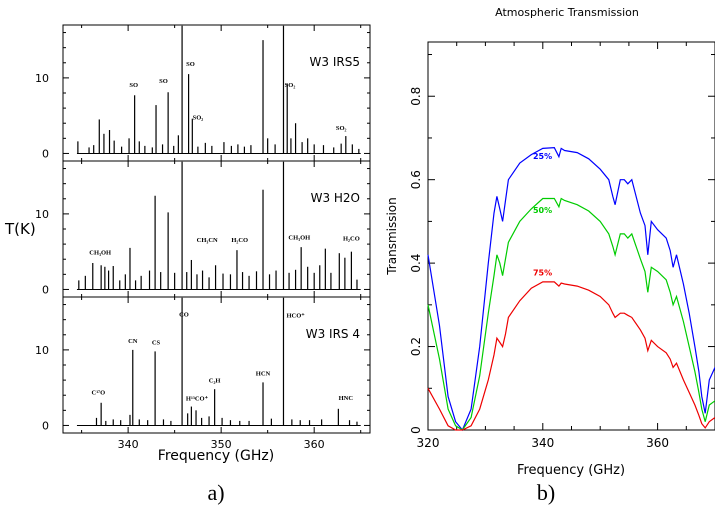 The height and width of the screenshot is (508, 715). What do you see at coordinates (346, 398) in the screenshot?
I see `molecule-label: HNC` at bounding box center [346, 398].